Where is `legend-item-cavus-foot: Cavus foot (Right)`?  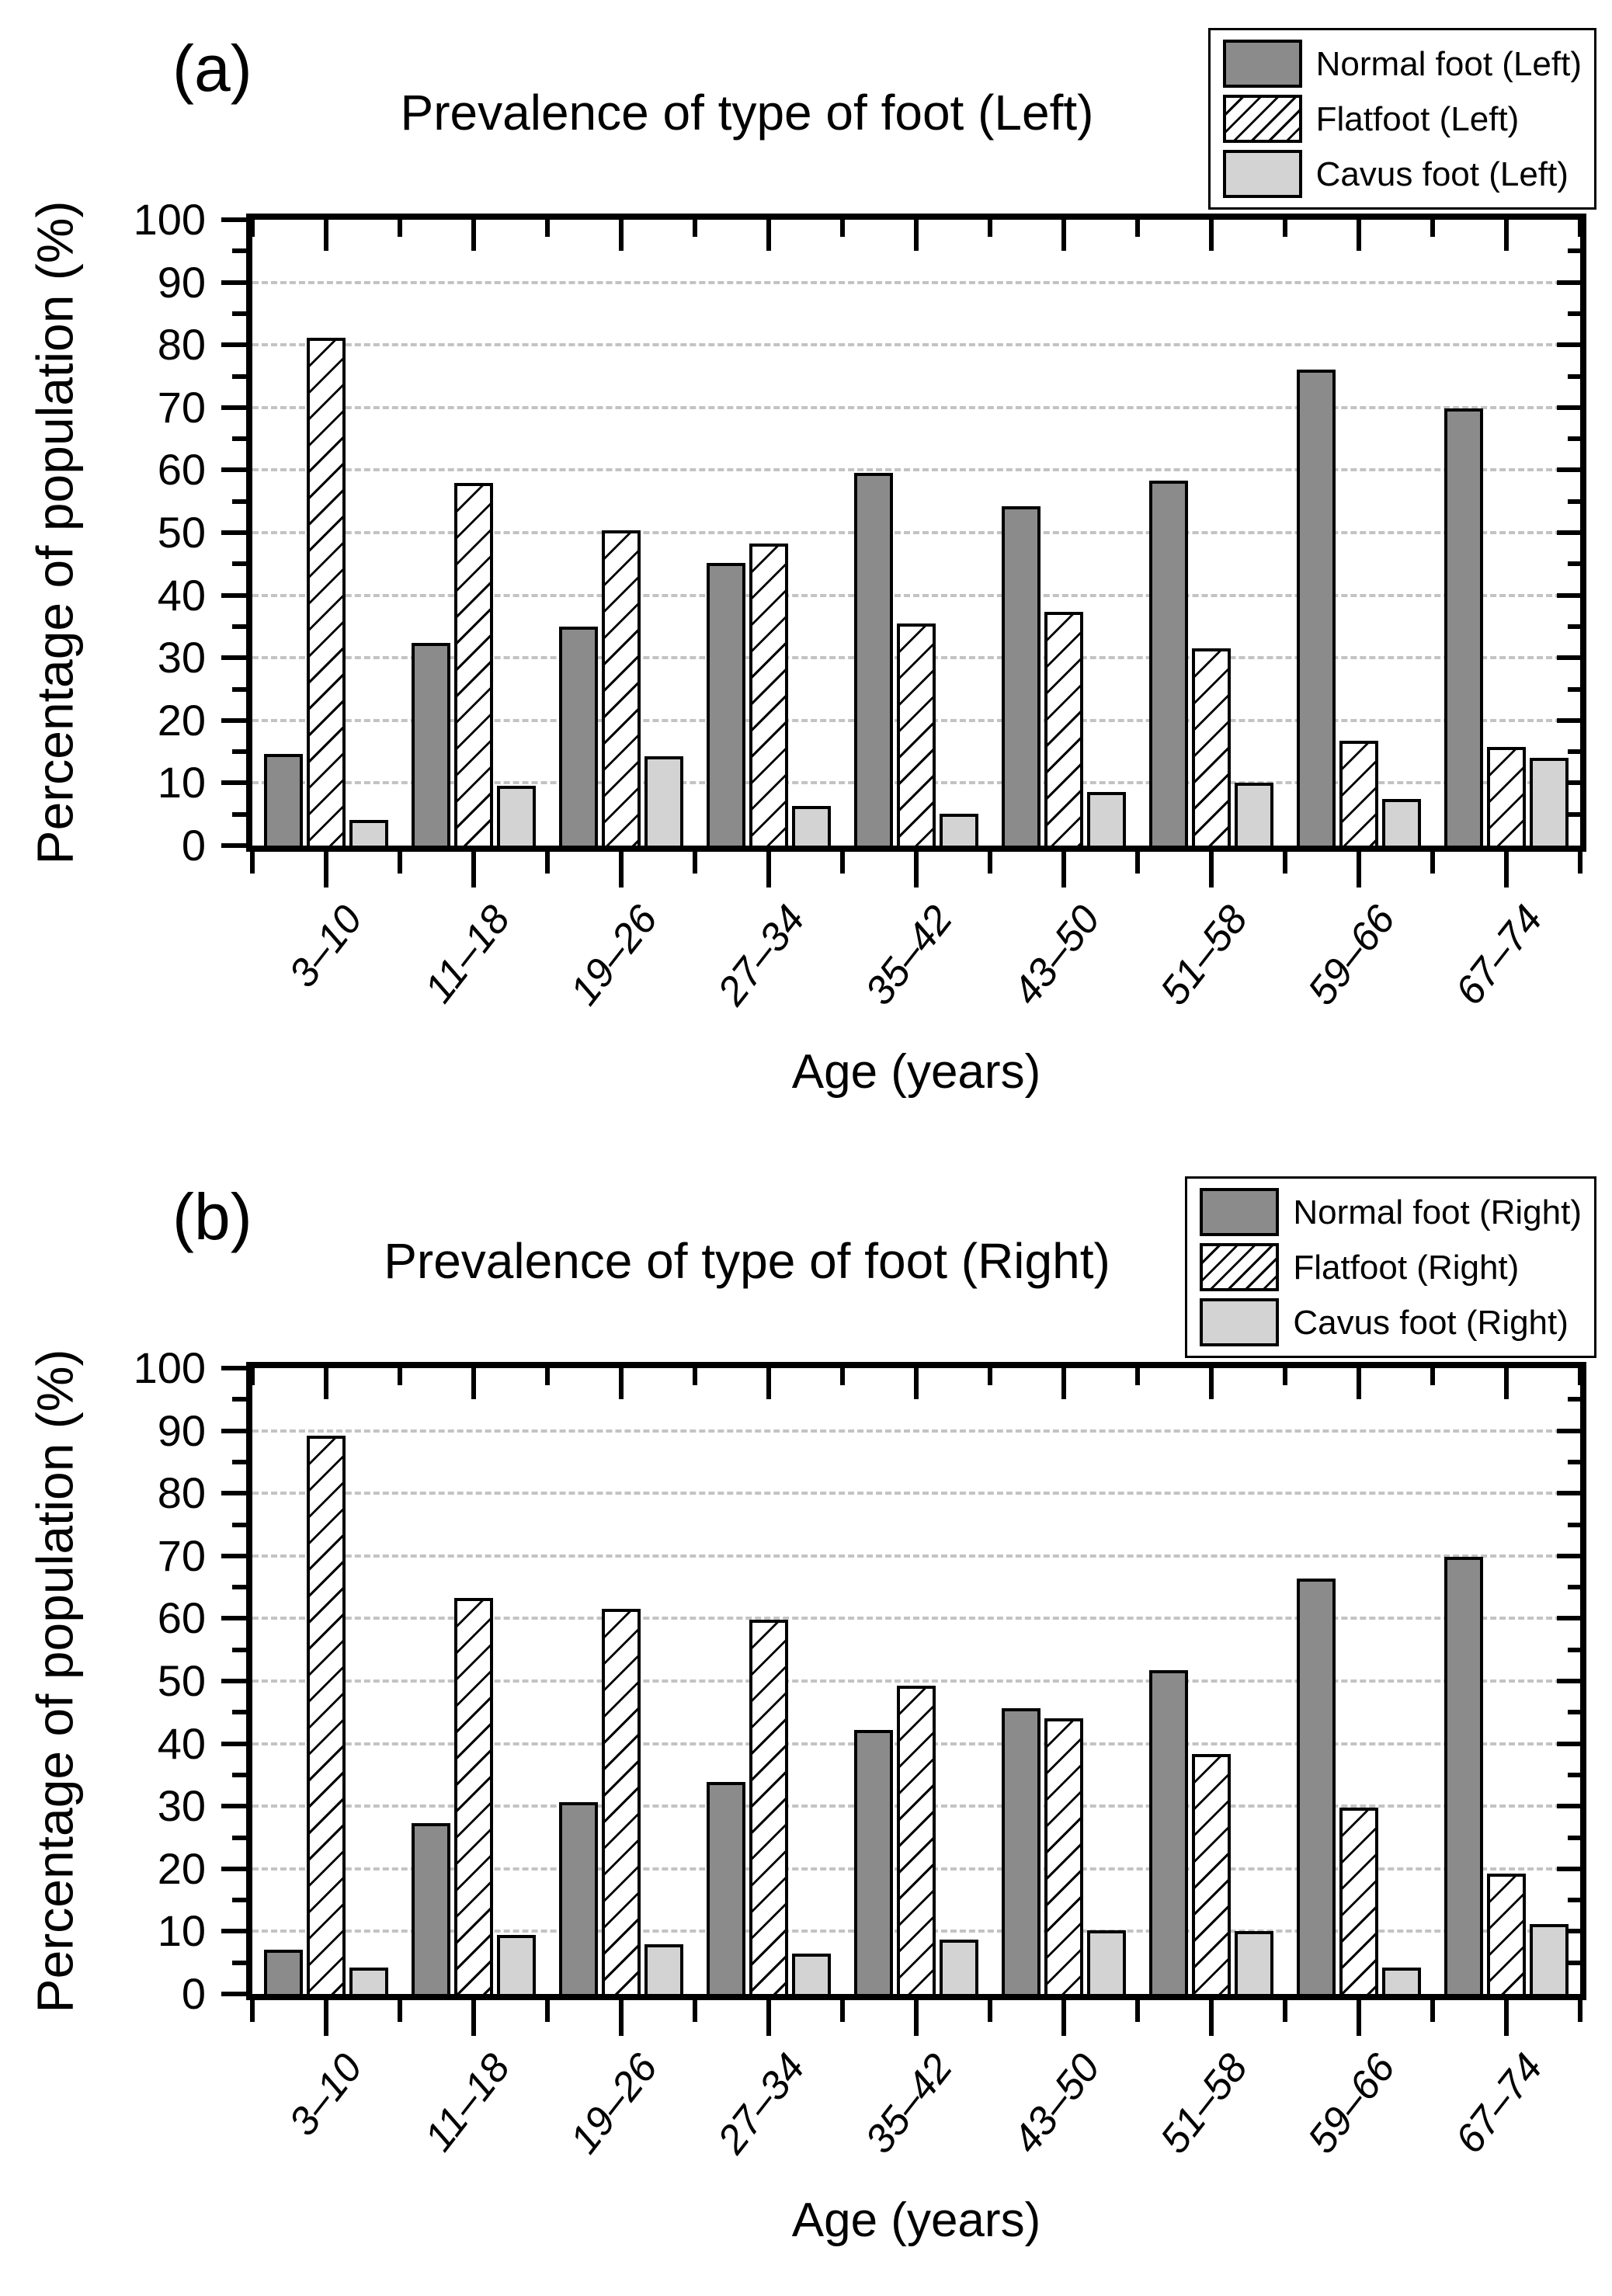
legend-item-cavus-foot: Cavus foot (Right) is located at coordinates (1391, 1322).